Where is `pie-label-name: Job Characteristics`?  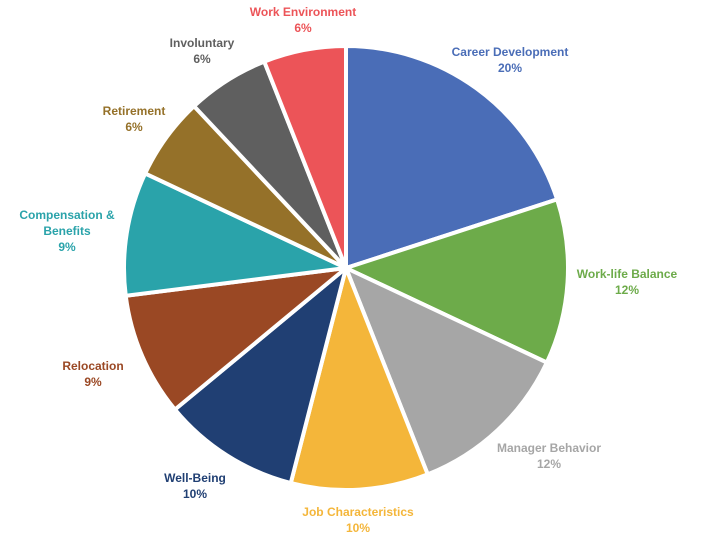
pie-label-name: Job Characteristics is located at coordinates (358, 512).